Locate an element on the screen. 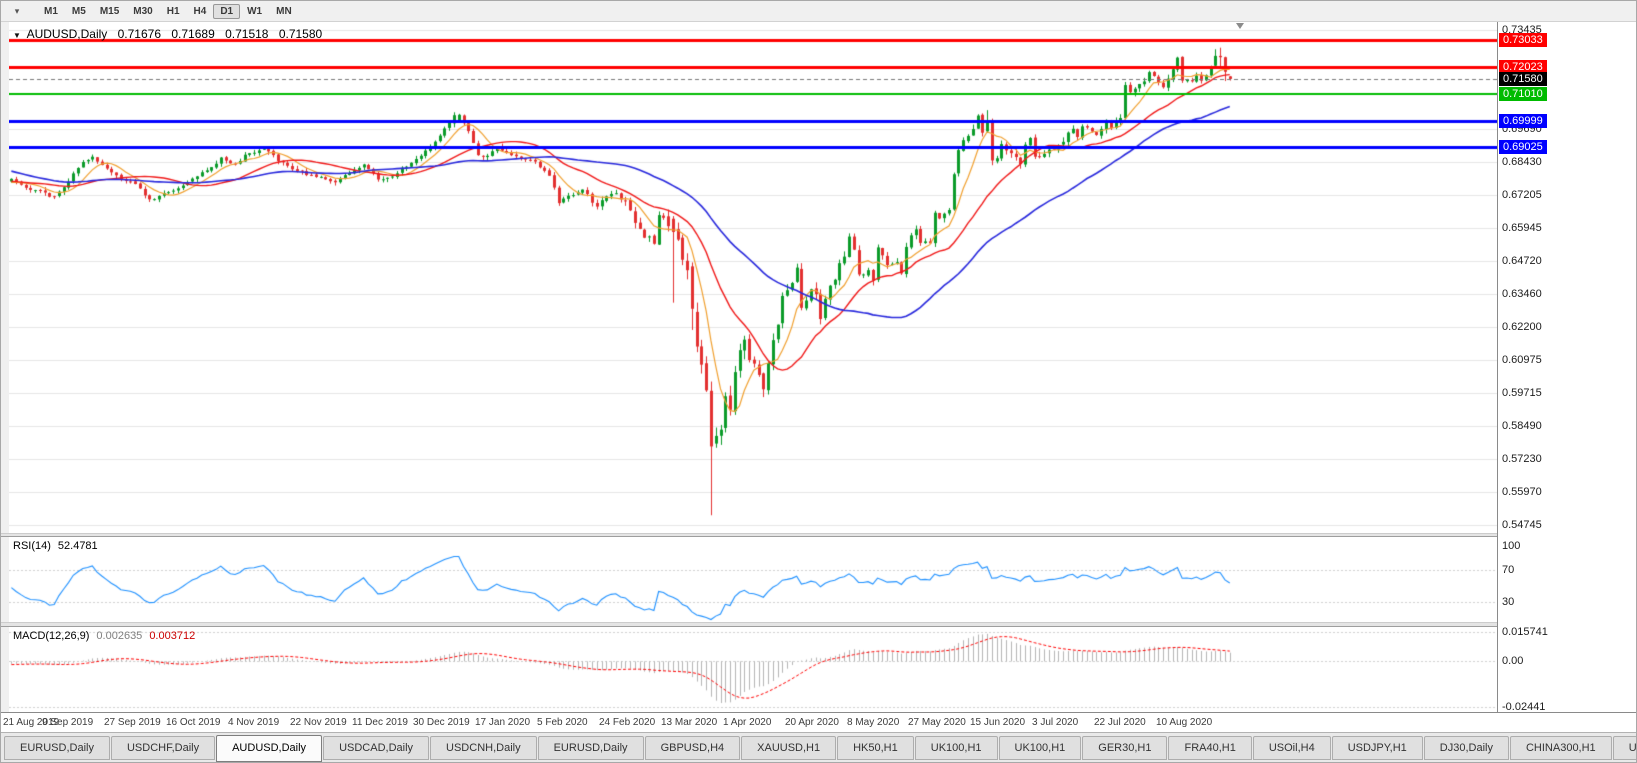  price-tick-label: 0.65945 is located at coordinates (1522, 228).